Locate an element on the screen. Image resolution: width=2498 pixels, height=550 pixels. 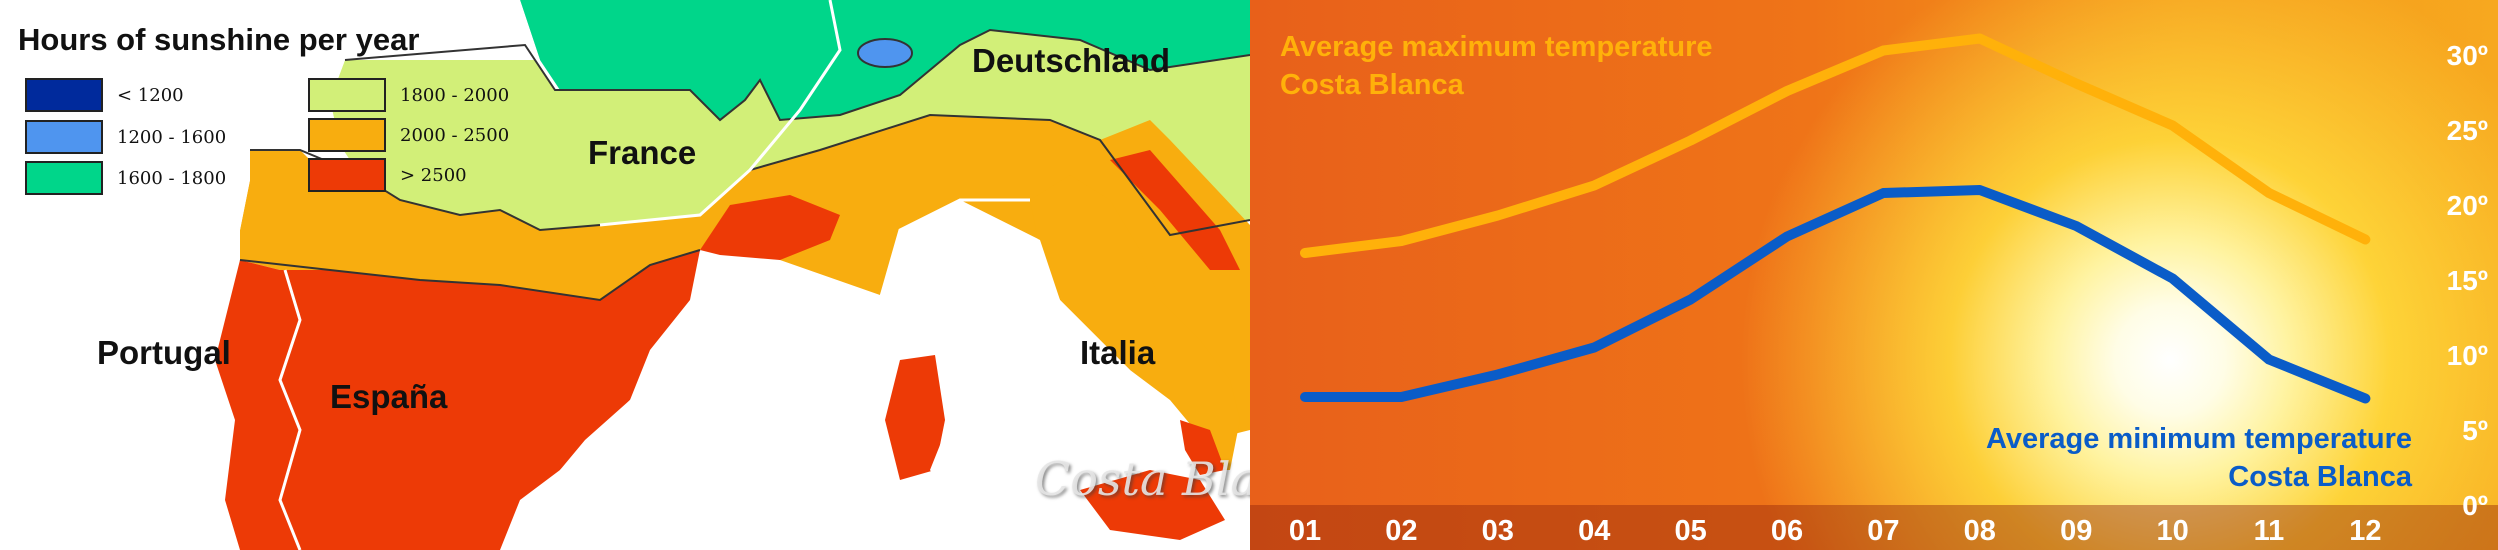
legend-item-1200-1600: 1200 - 1600 is located at coordinates (125, 137).